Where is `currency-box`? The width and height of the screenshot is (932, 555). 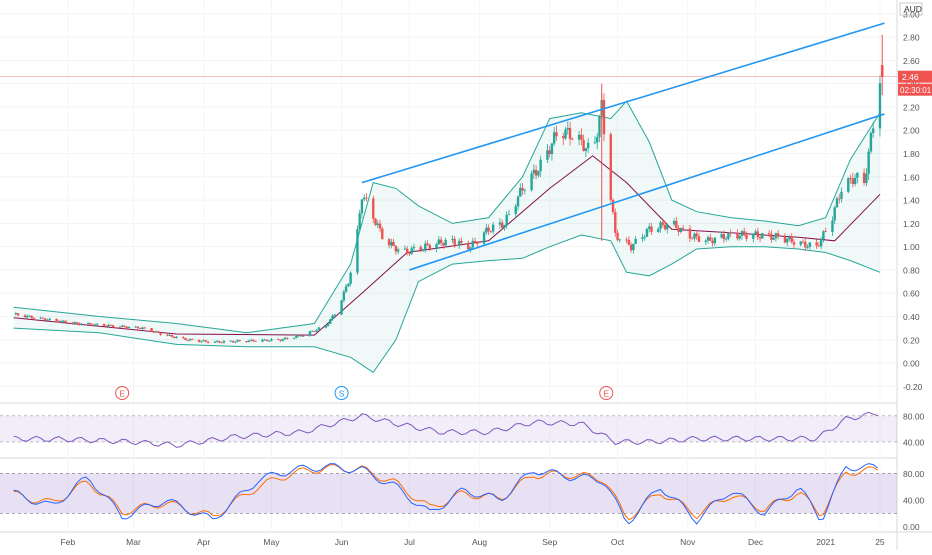 currency-box is located at coordinates (911, 9).